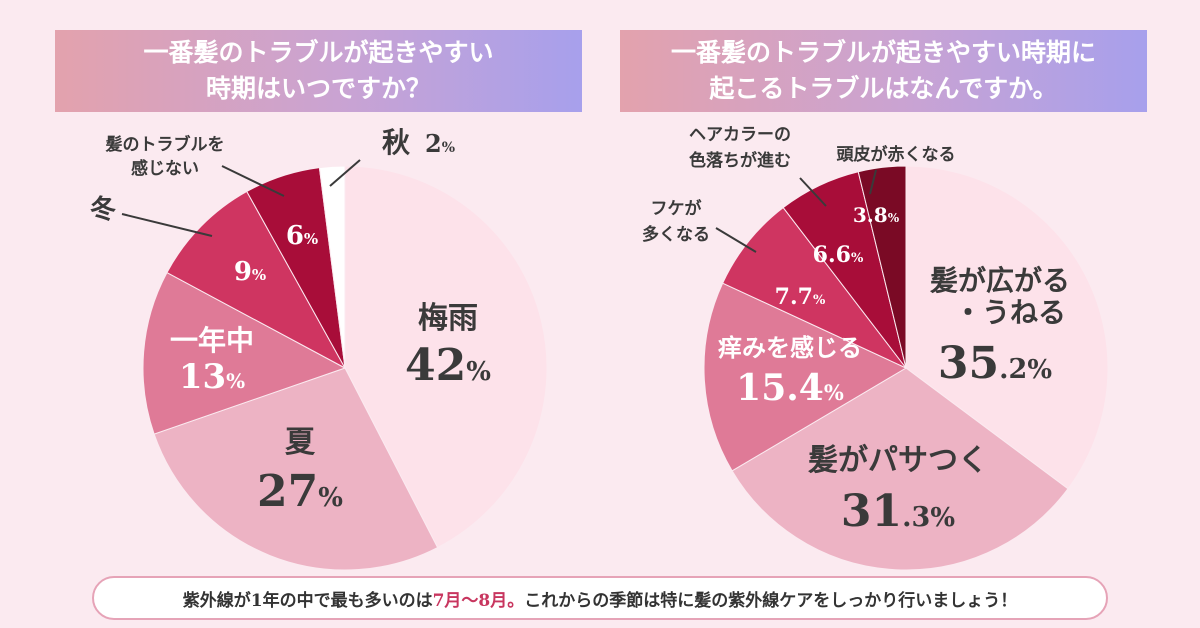 The height and width of the screenshot is (628, 1200). Describe the element at coordinates (318, 88) in the screenshot. I see `left-title-line2: 時期はいつですか？` at that location.